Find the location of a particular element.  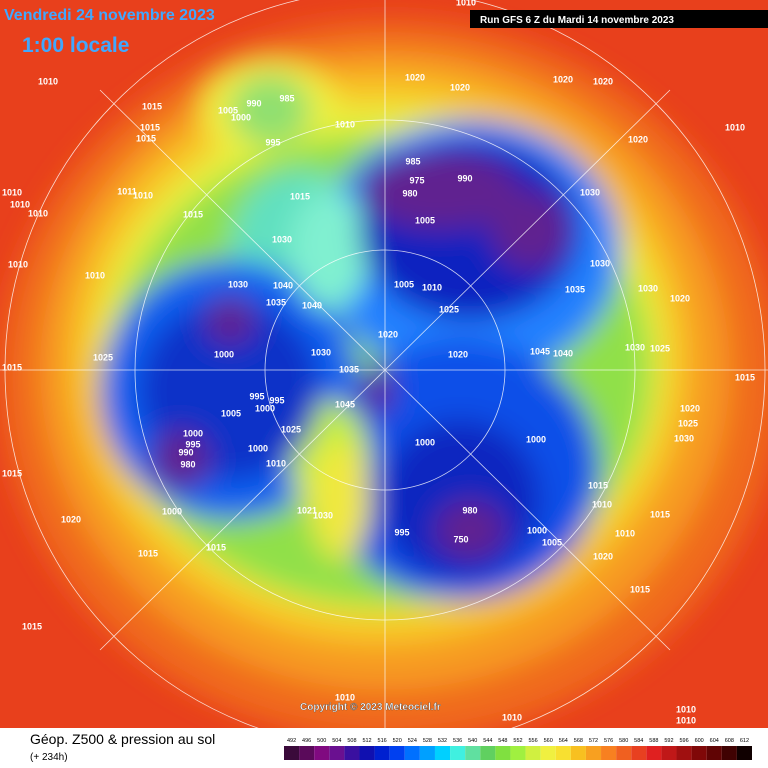

colorbar-label: 596 is located at coordinates (683, 741).